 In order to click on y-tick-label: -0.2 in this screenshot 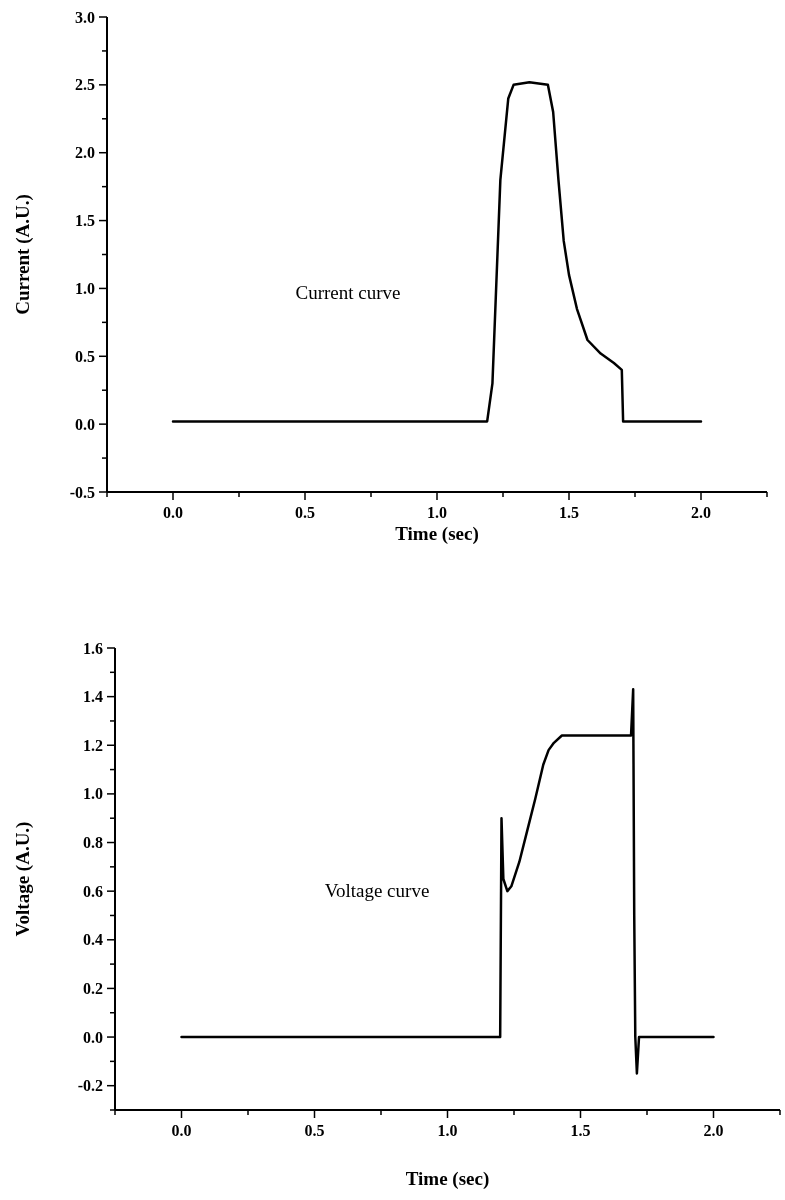, I will do `click(90, 1086)`.